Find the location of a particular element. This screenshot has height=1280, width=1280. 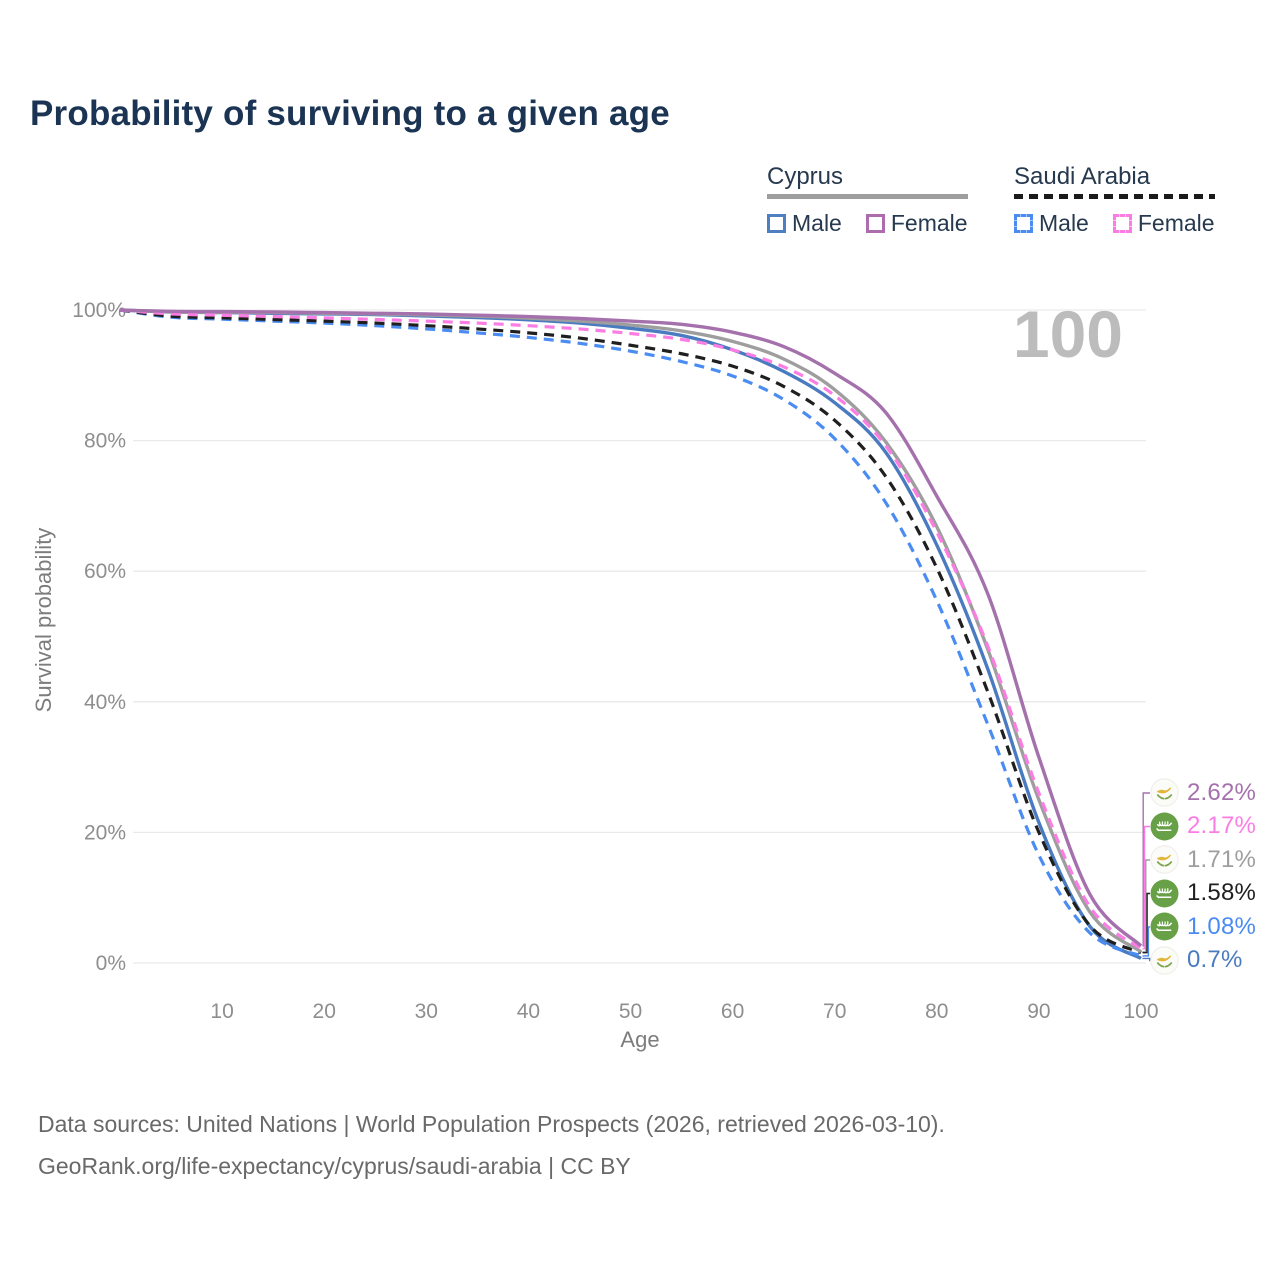

legend-underline-cyprus is located at coordinates (867, 196).